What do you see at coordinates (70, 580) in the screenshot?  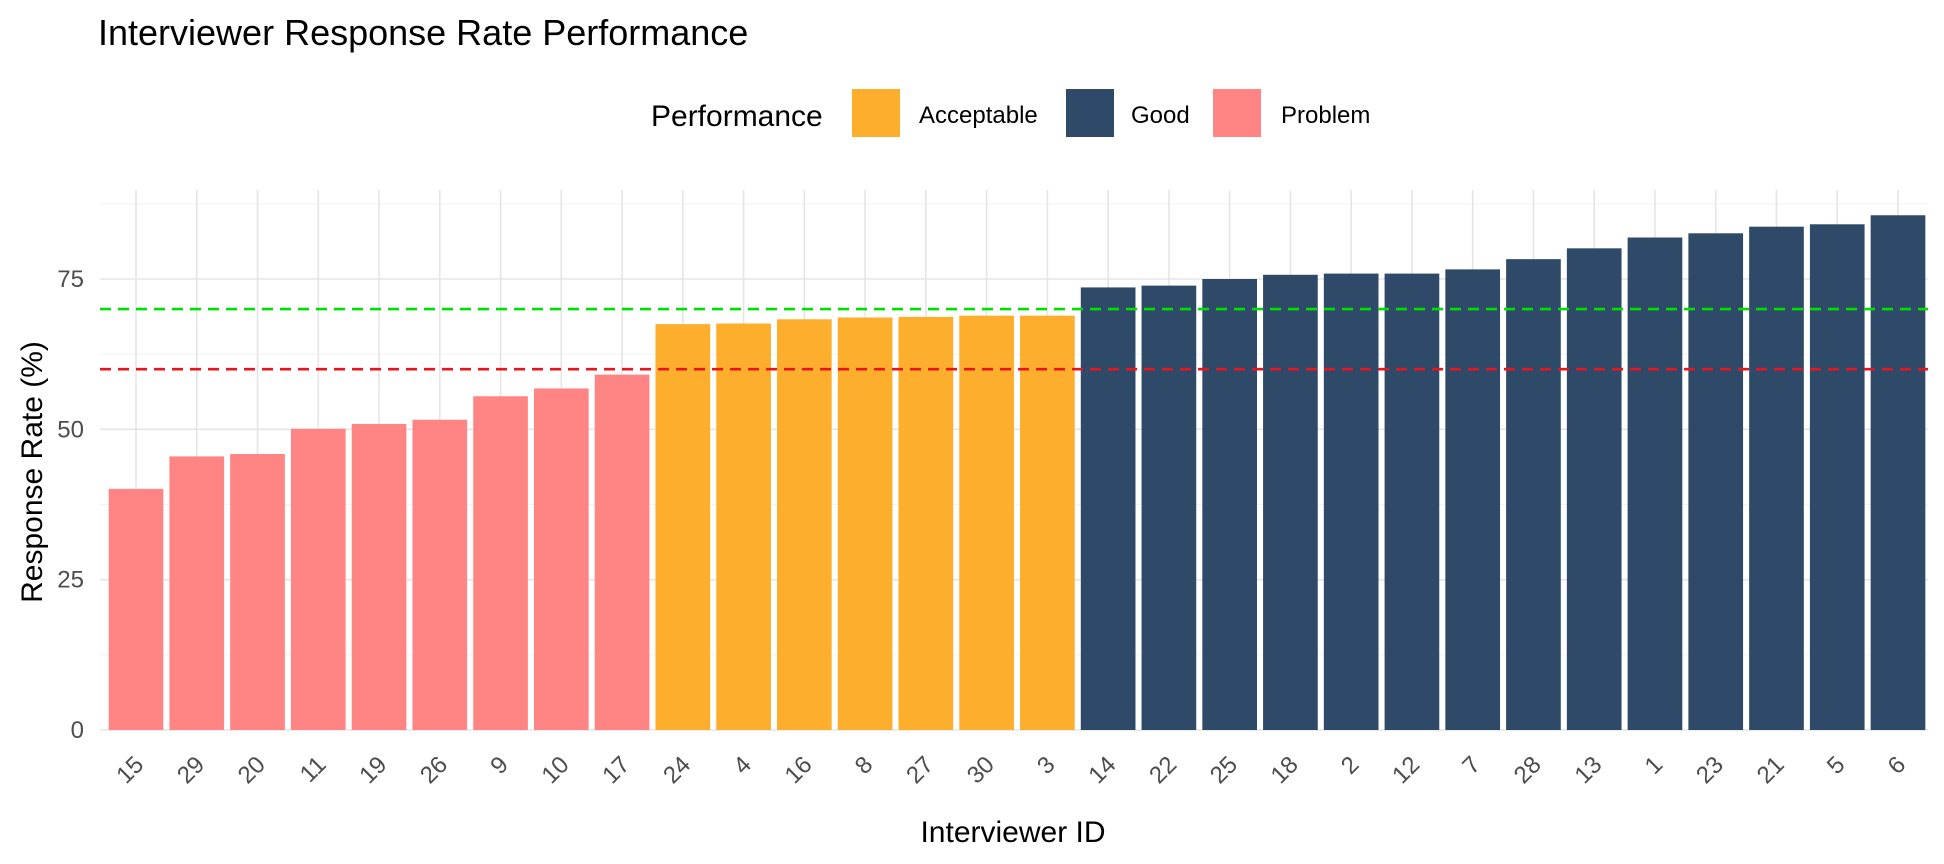 I see `y-tick-label: 25` at bounding box center [70, 580].